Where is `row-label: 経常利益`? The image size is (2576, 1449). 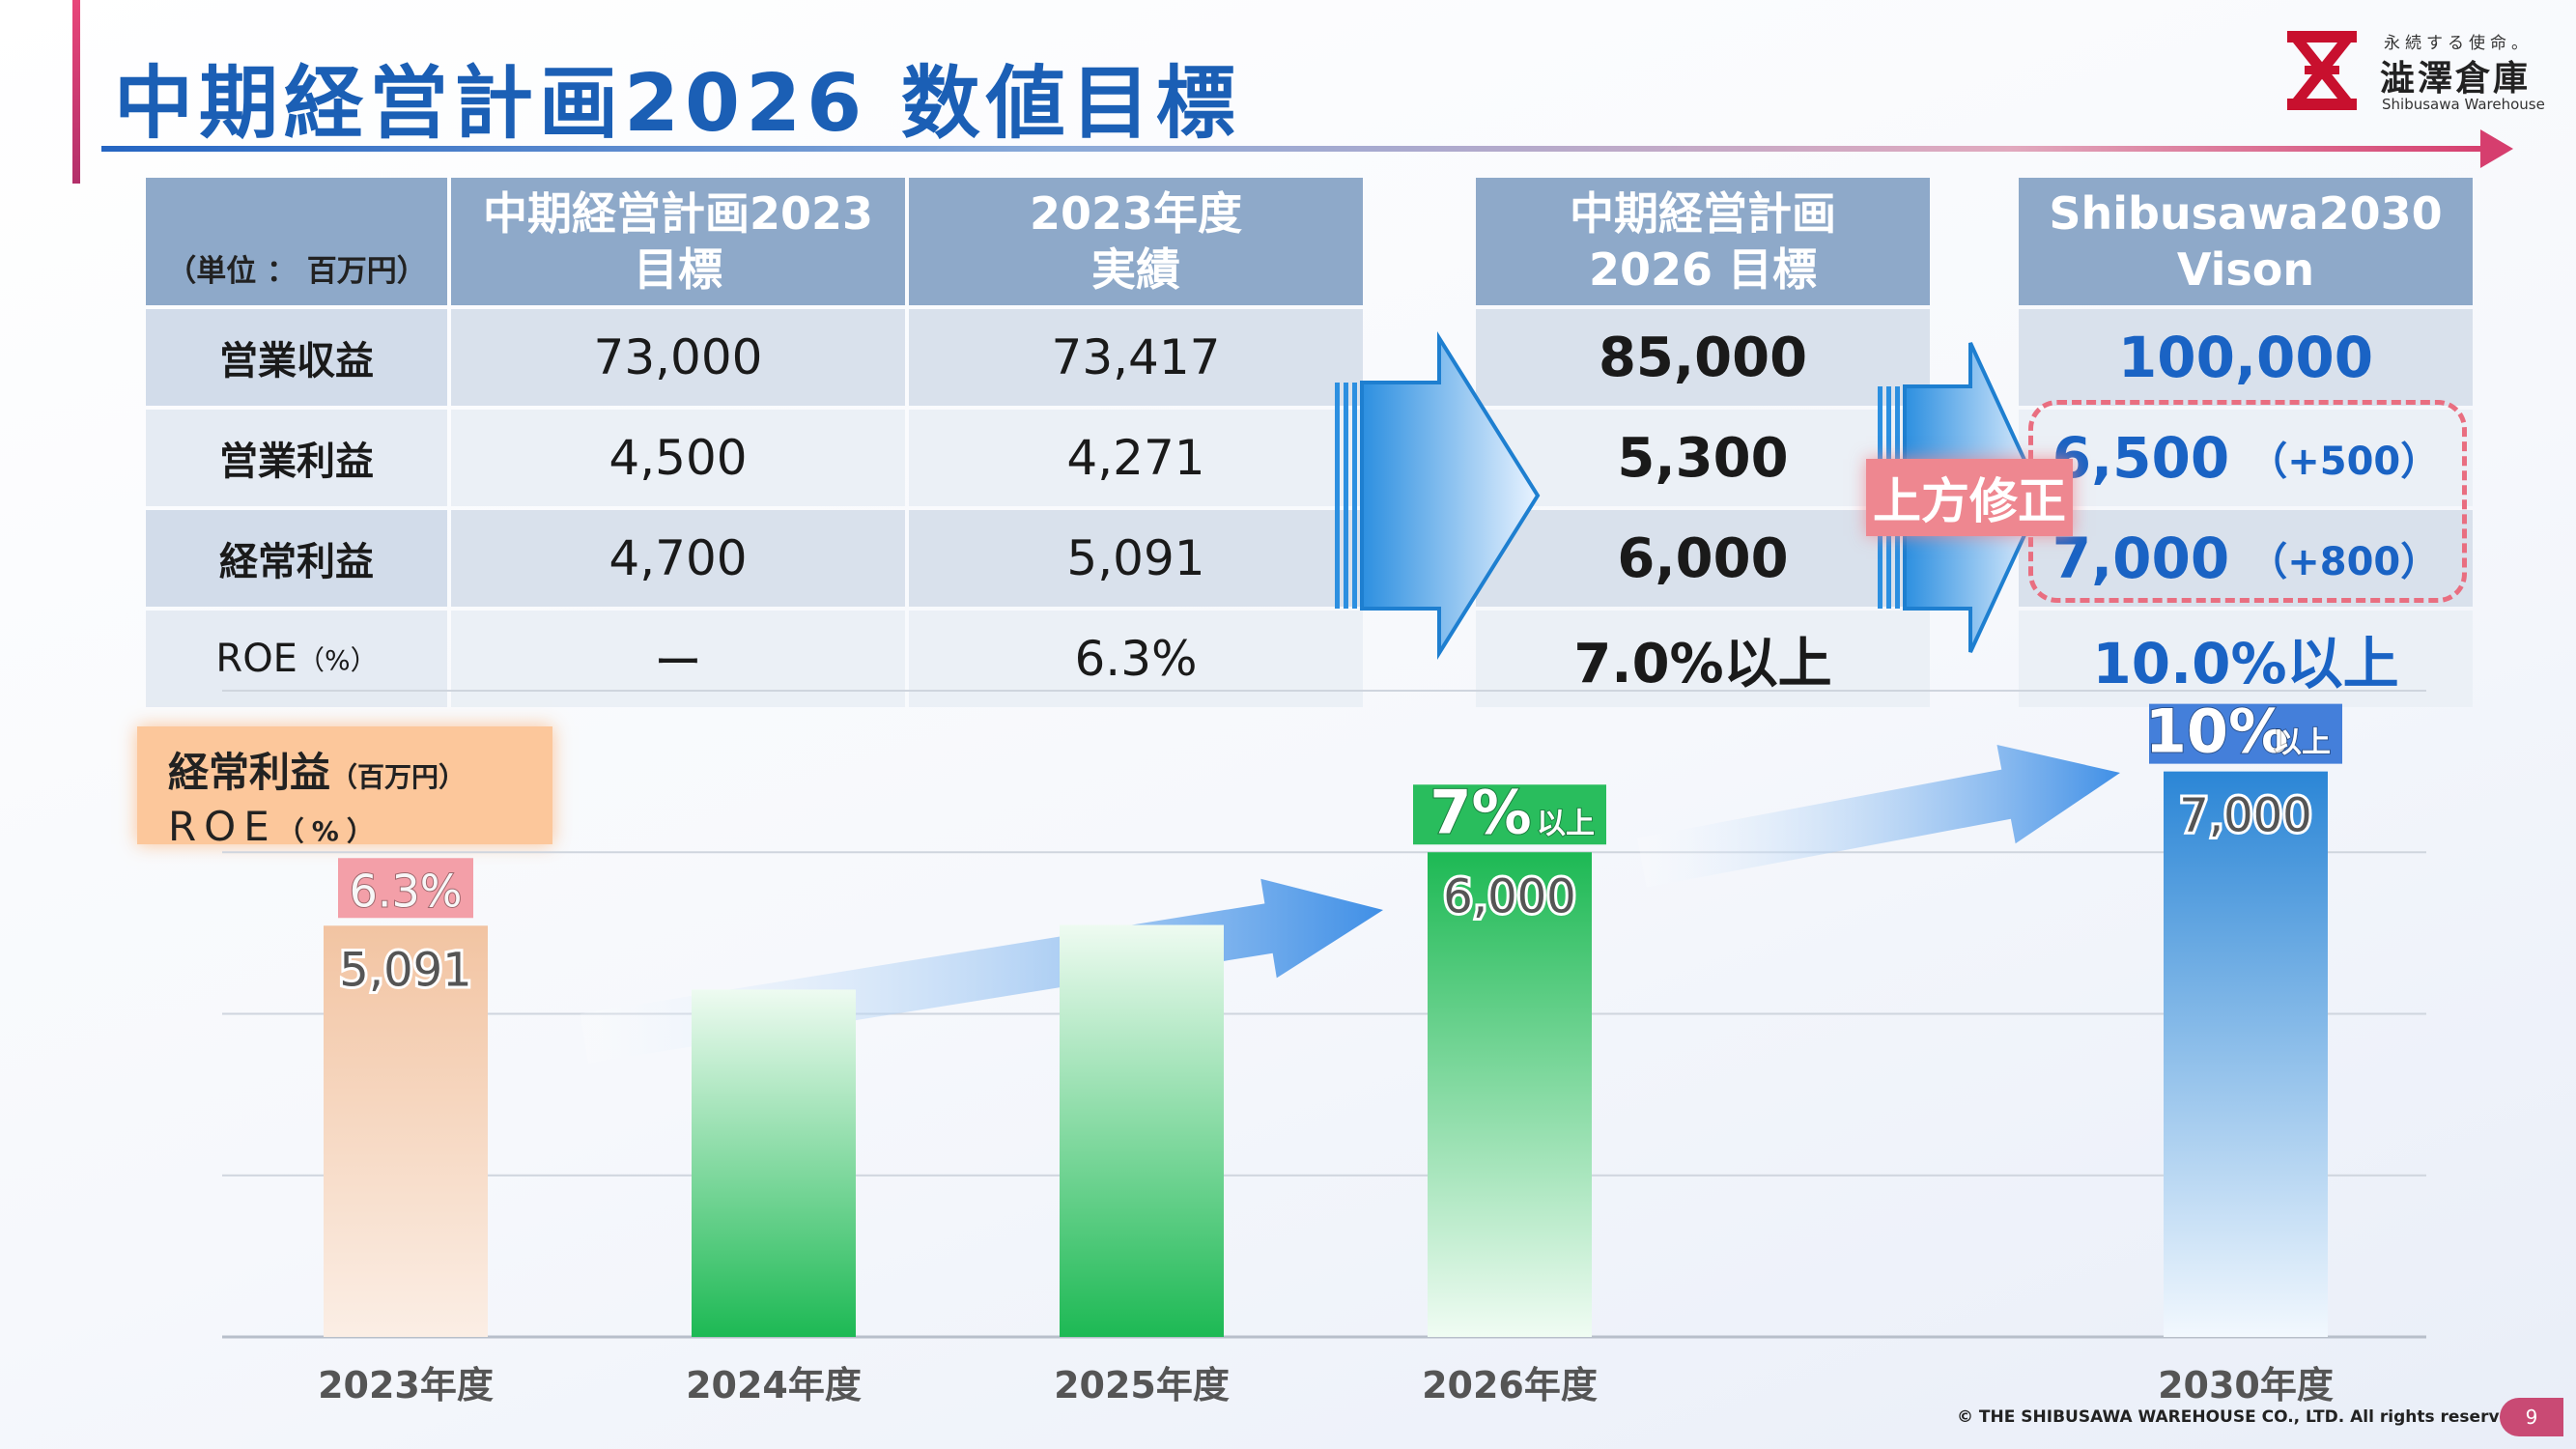 row-label: 経常利益 is located at coordinates (296, 558).